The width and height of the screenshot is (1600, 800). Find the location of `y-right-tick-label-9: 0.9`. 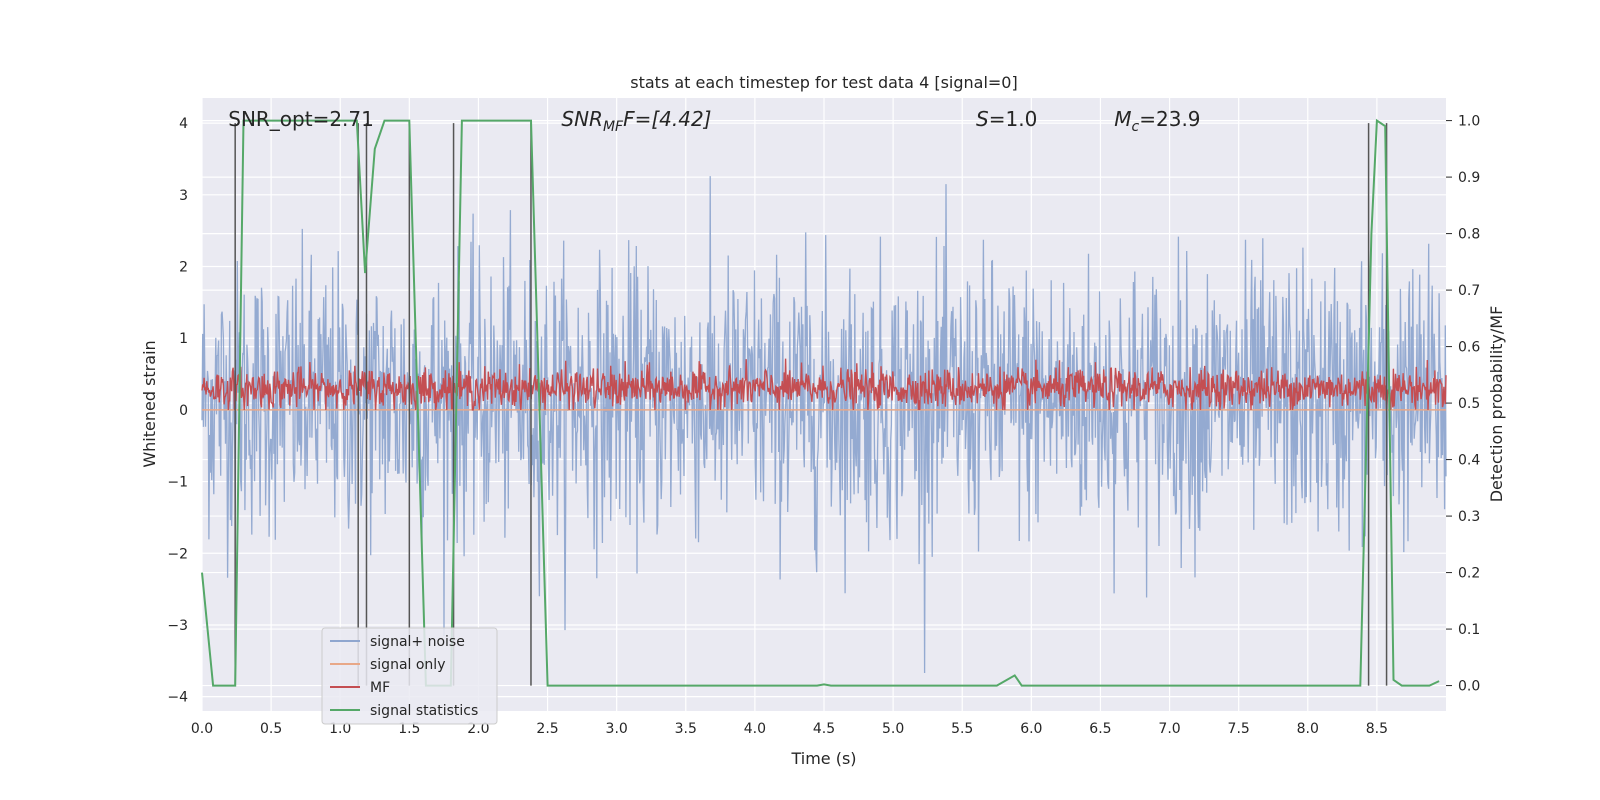

y-right-tick-label-9: 0.9 is located at coordinates (1469, 178).